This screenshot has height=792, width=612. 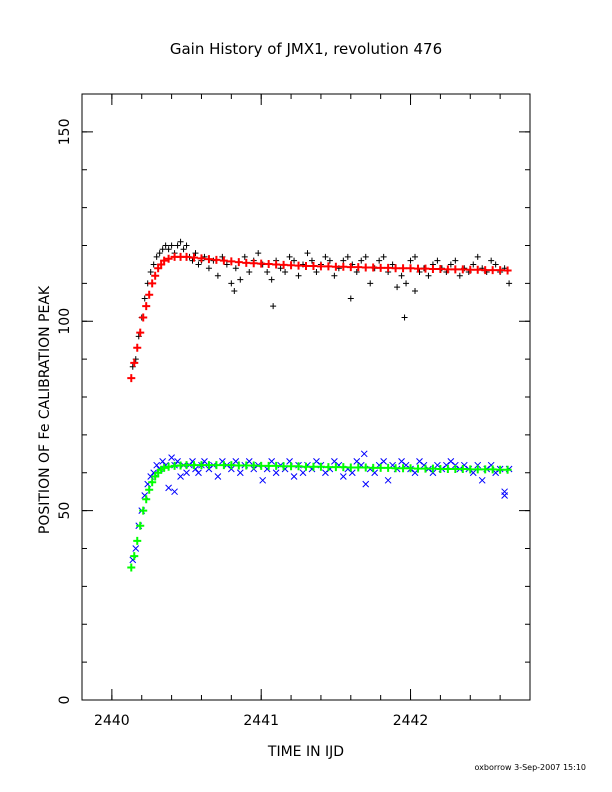 I want to click on y-tick-label: 50, so click(x=65, y=511).